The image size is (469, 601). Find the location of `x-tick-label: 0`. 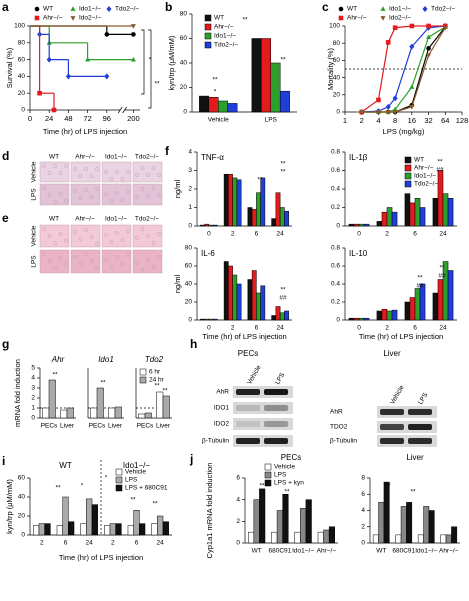

x-tick-label: 0 is located at coordinates (359, 234).